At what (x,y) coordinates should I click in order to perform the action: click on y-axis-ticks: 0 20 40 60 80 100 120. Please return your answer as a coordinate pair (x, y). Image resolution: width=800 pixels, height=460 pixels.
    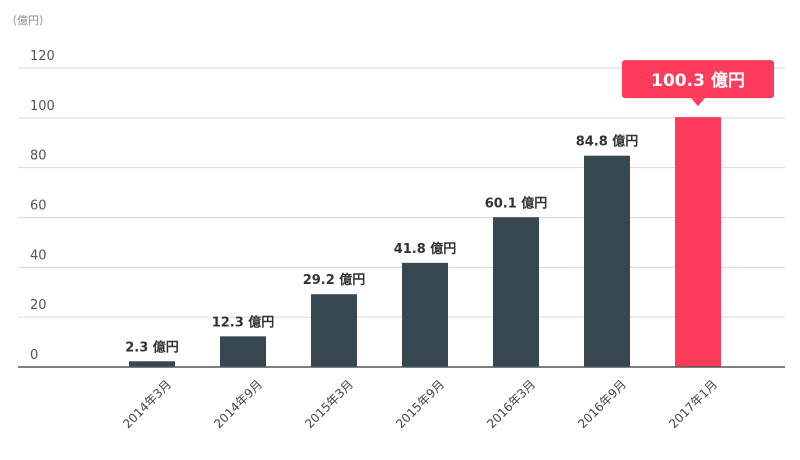
    Looking at the image, I should click on (42, 206).